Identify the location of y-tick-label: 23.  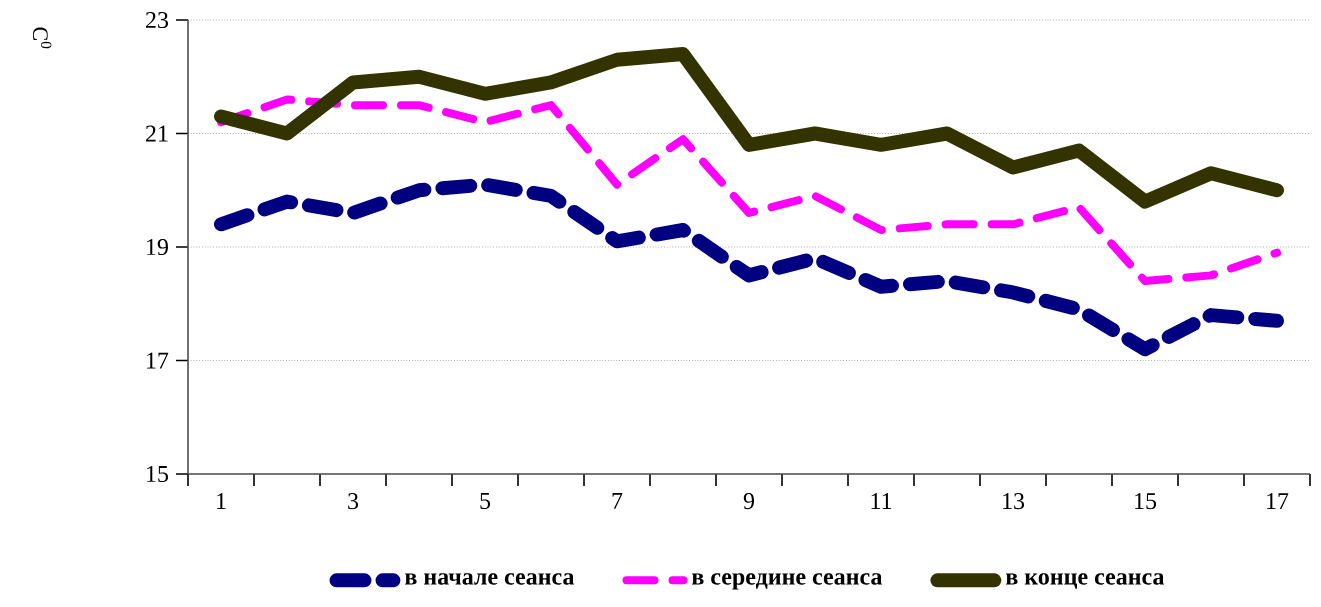
(157, 20).